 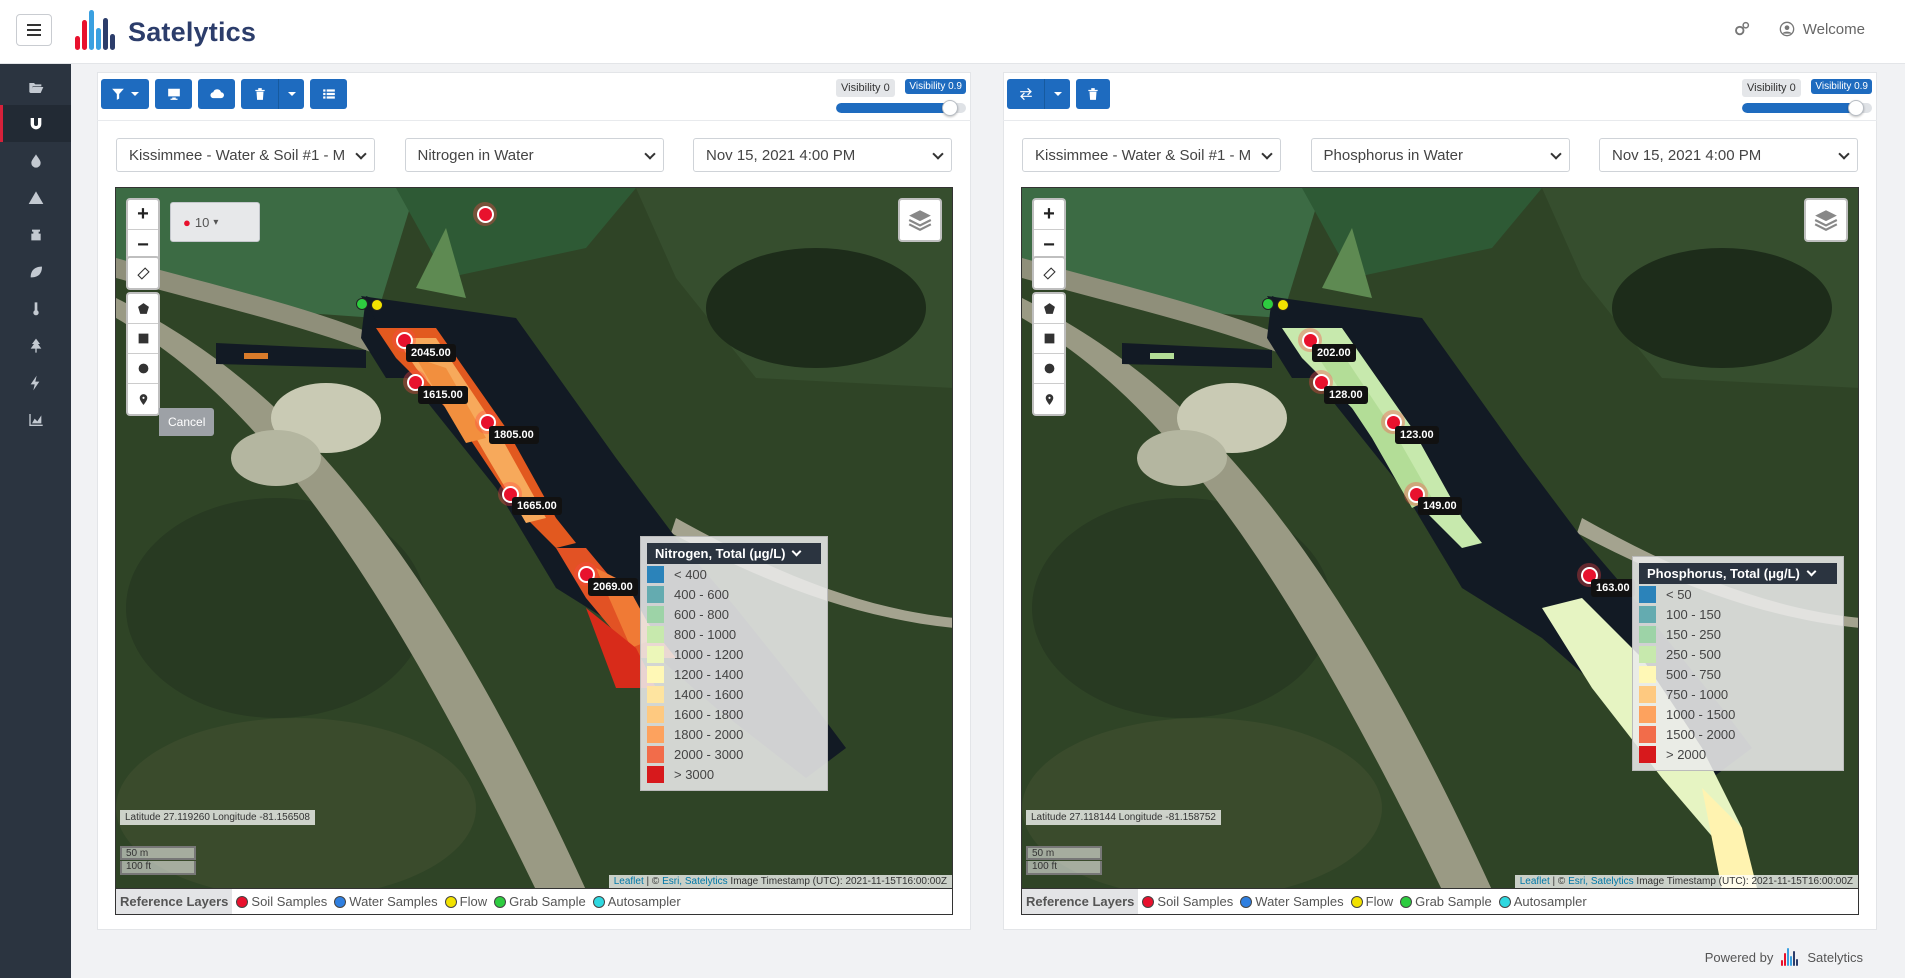 I want to click on left-visibility-slider: Visibility 0 Visibility 0.9, so click(x=901, y=97).